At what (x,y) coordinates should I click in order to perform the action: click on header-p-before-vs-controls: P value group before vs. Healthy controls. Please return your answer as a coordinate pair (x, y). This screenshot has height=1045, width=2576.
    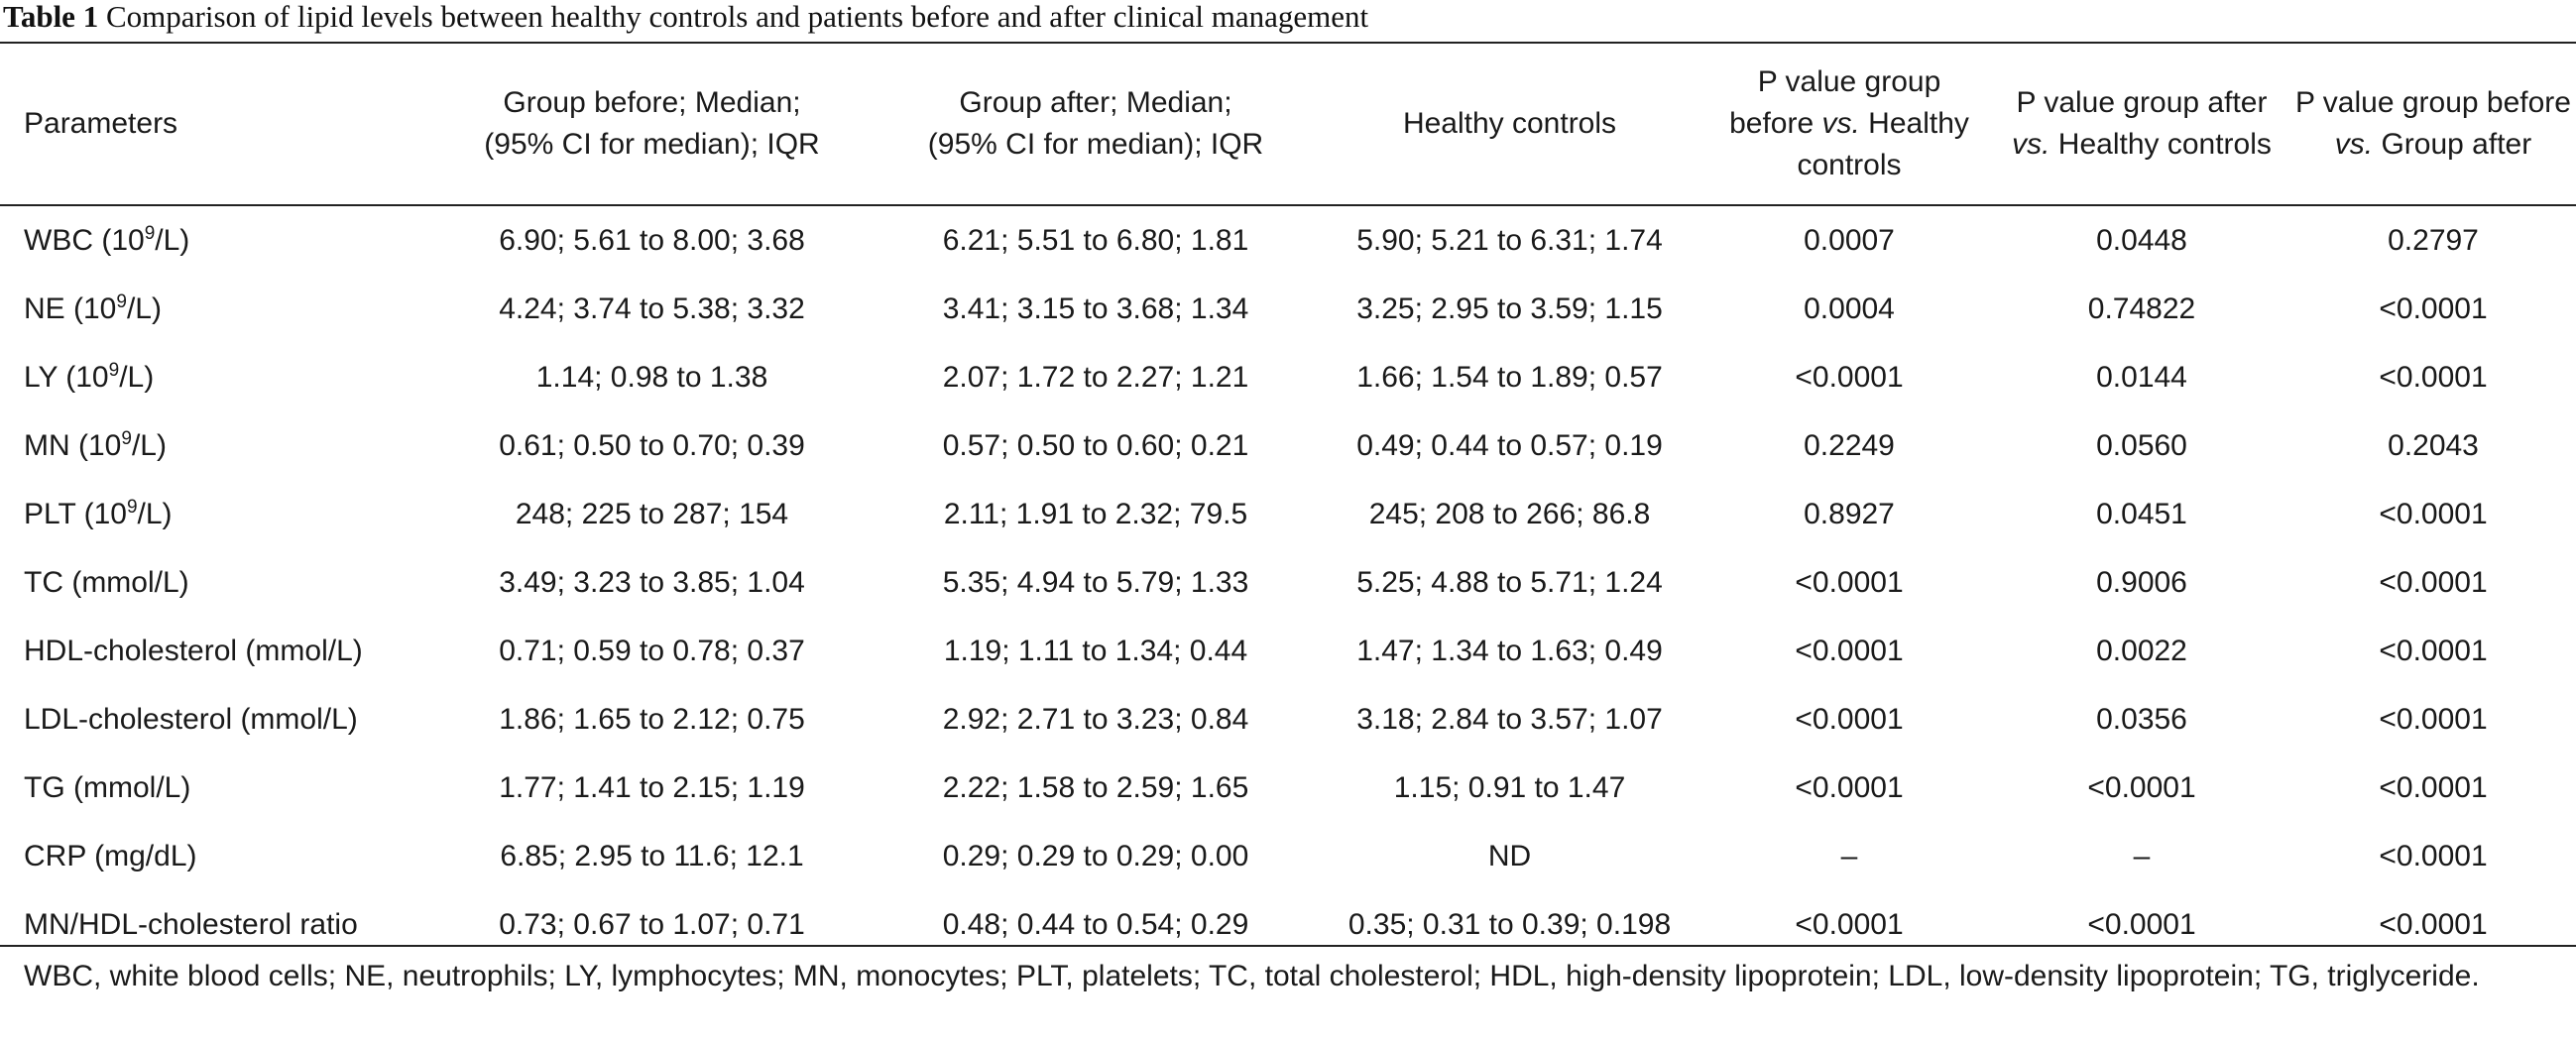
    Looking at the image, I should click on (1849, 123).